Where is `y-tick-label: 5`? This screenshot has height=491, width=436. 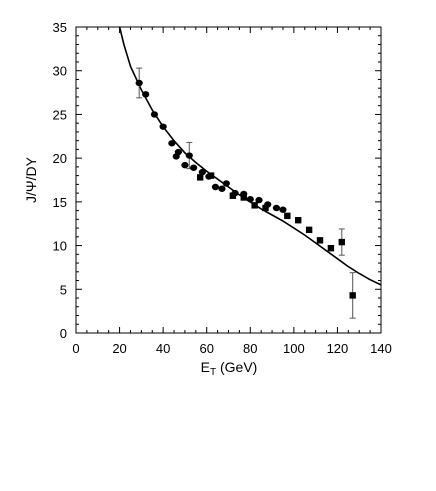
y-tick-label: 5 is located at coordinates (63, 289).